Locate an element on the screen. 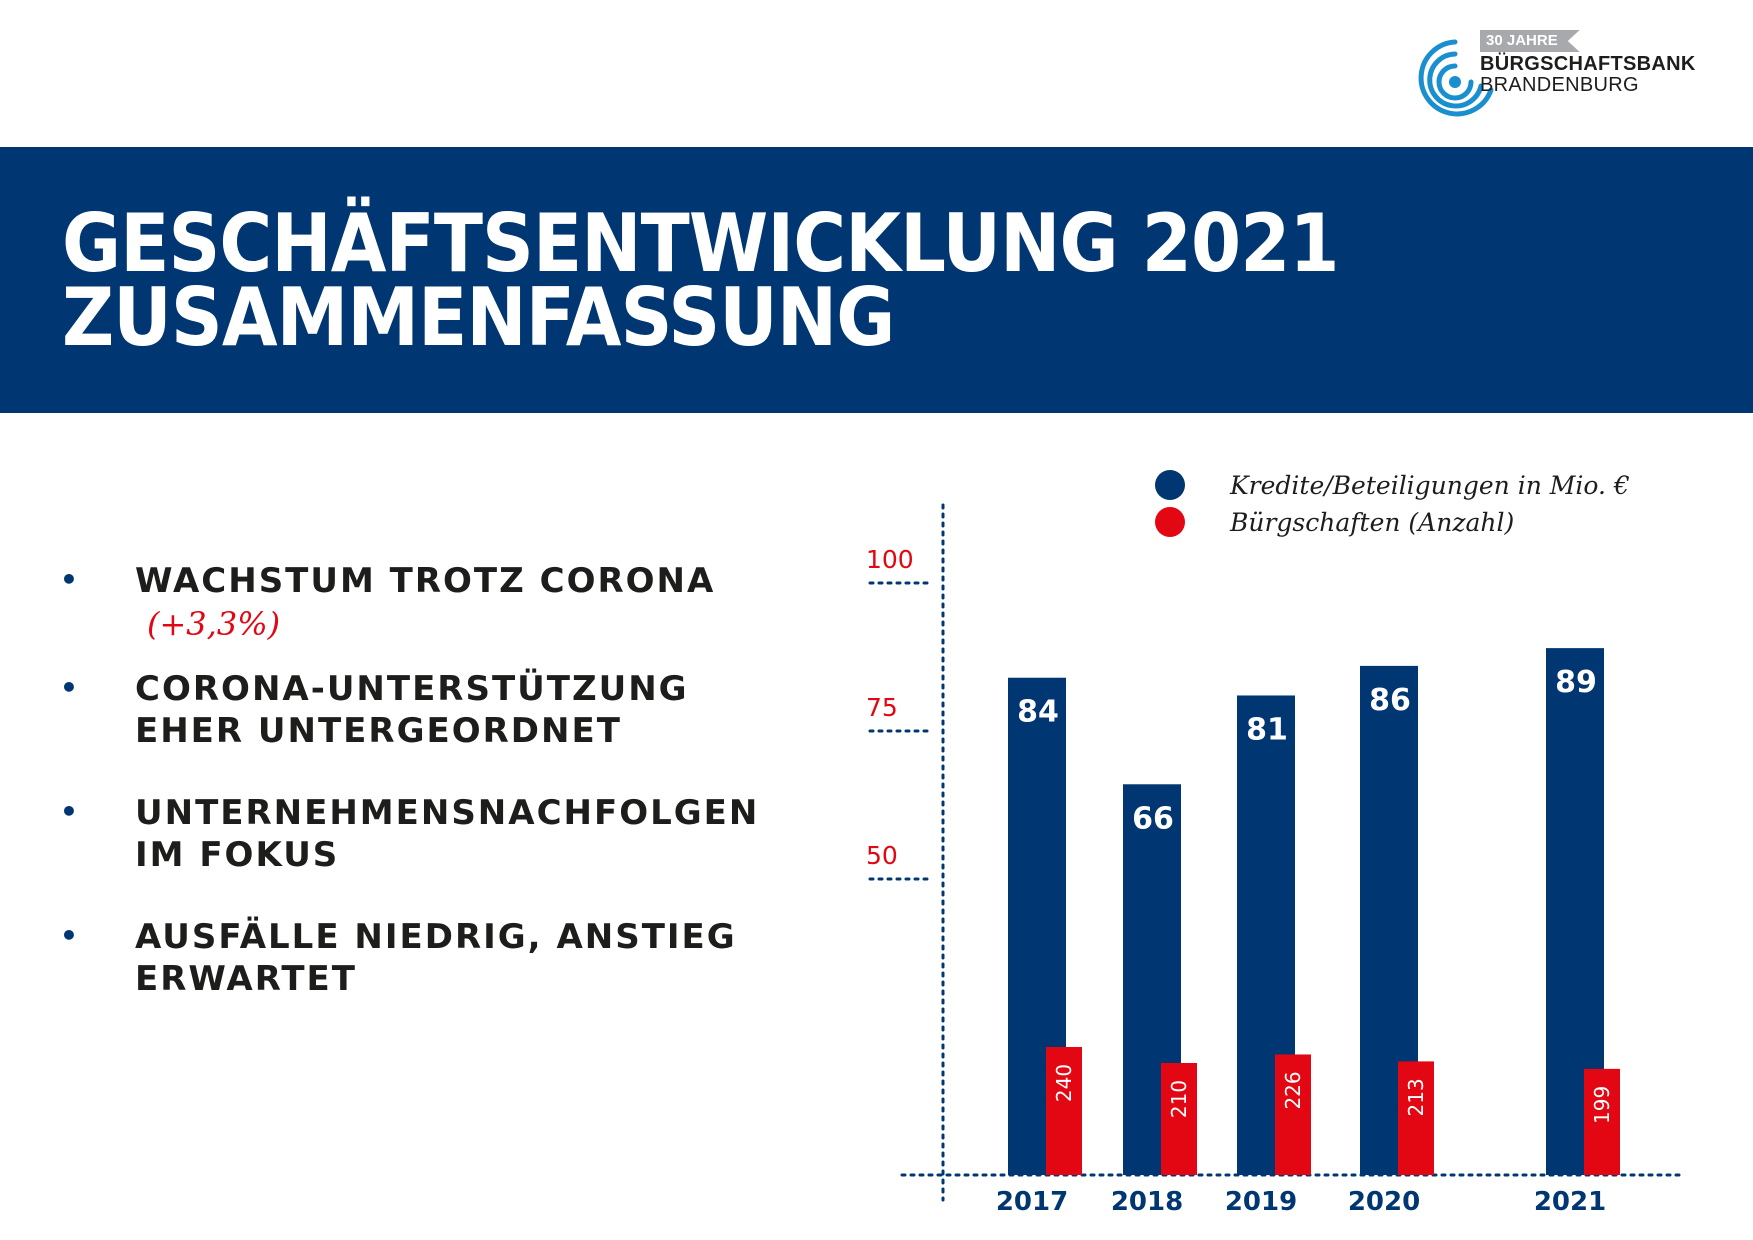 The image size is (1753, 1240). bar-label-kredite-2019: 81 is located at coordinates (1267, 729).